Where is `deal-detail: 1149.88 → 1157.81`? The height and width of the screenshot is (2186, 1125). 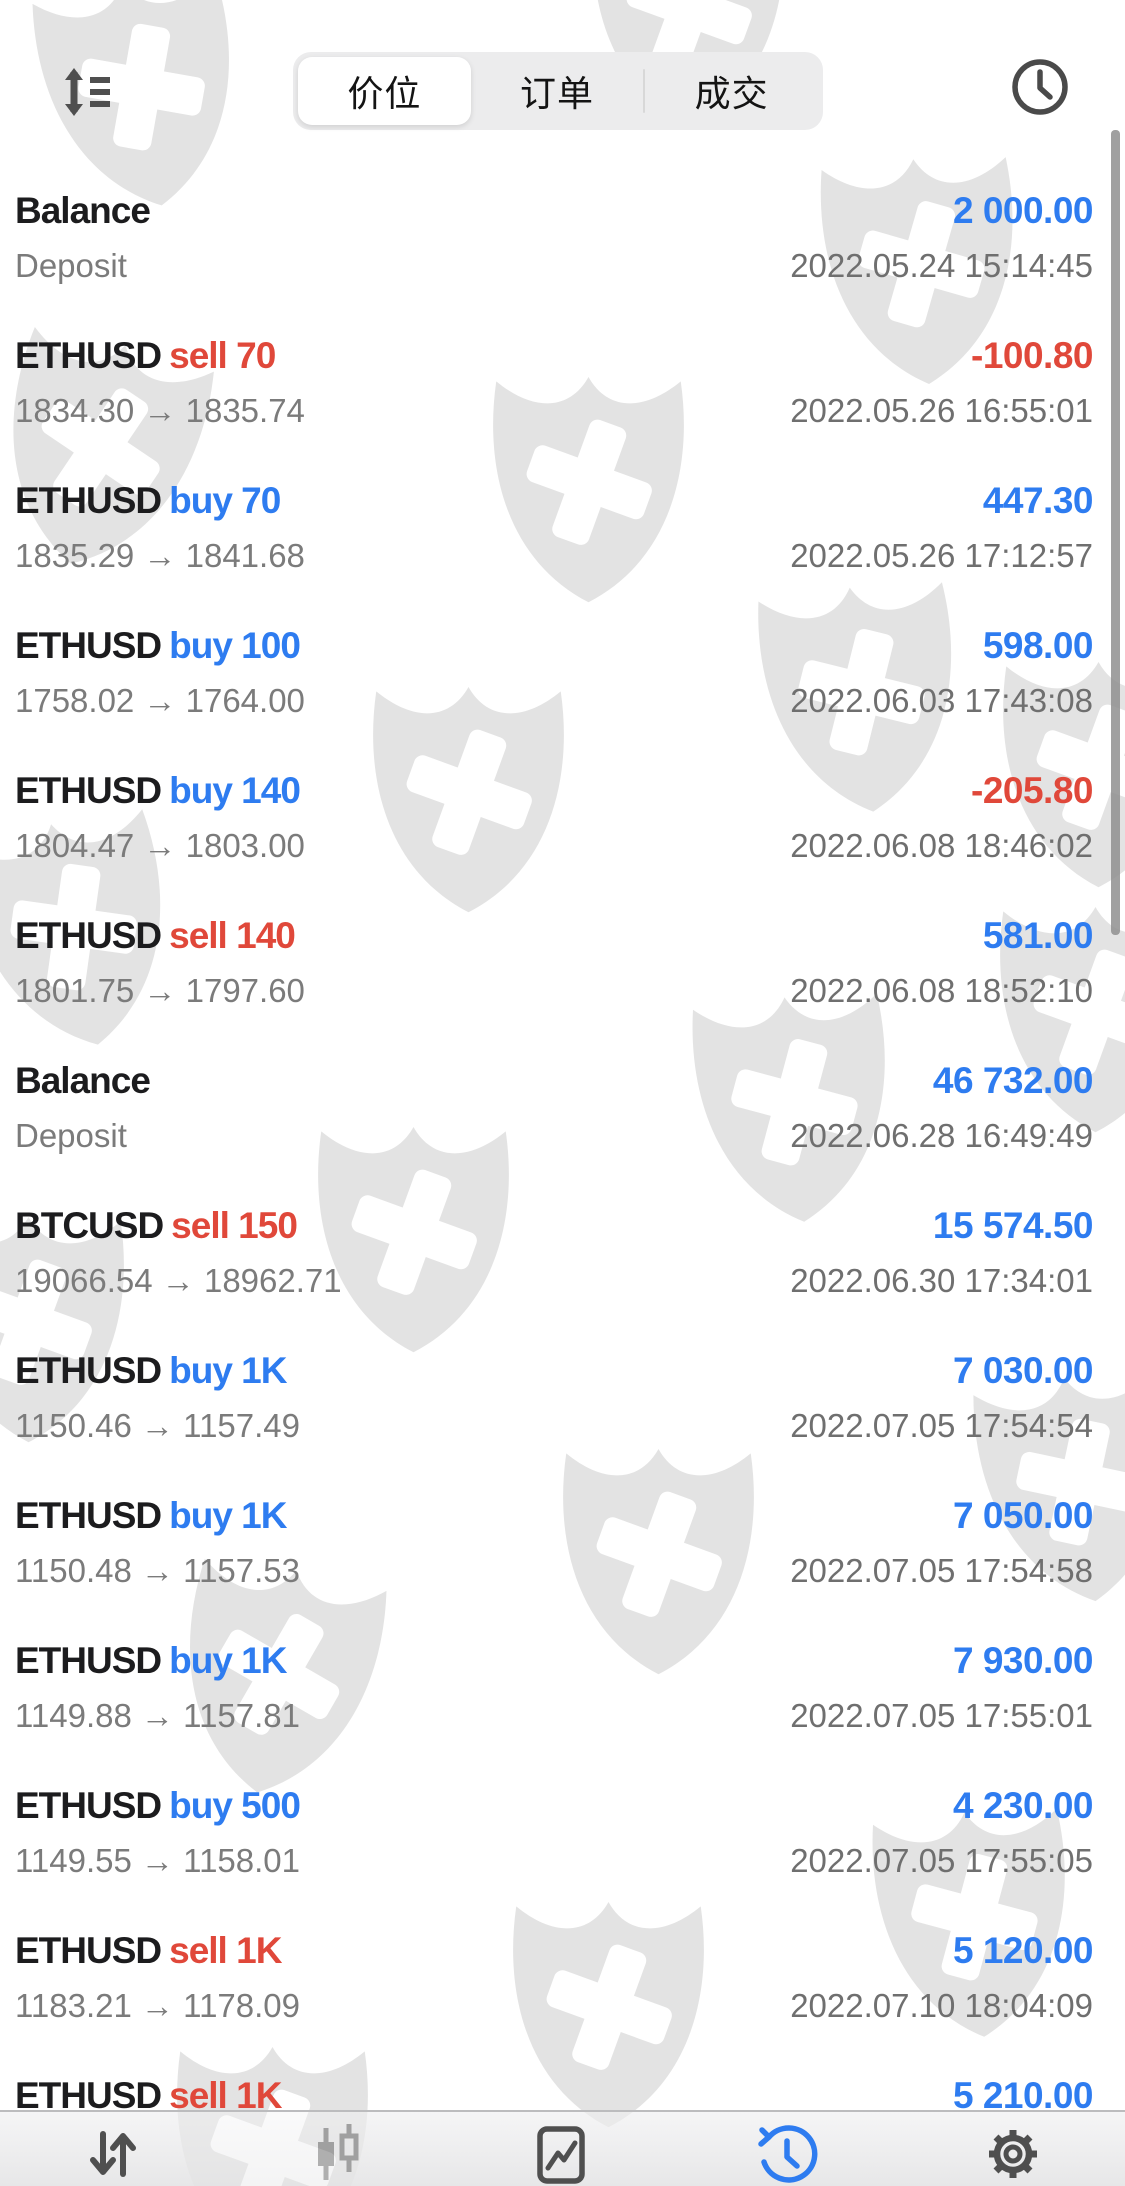
deal-detail: 1149.88 → 1157.81 is located at coordinates (158, 1715).